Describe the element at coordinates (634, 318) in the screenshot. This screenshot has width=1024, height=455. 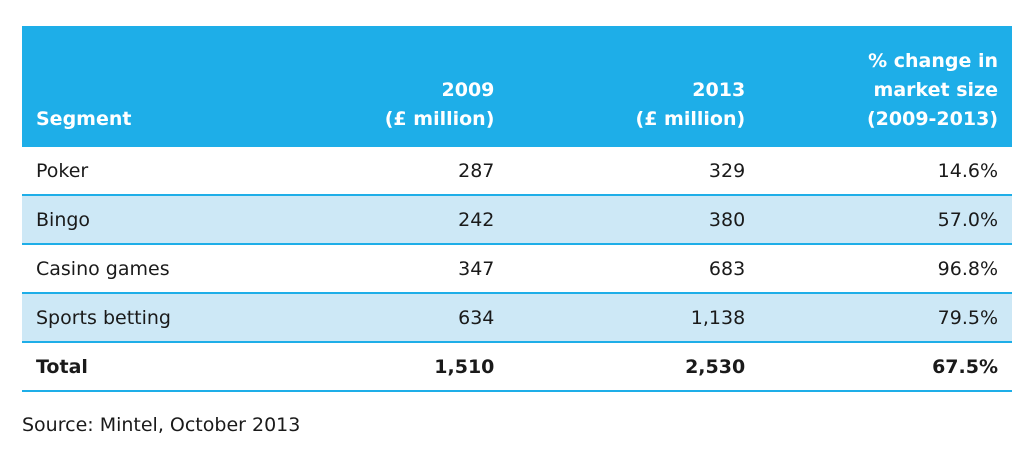
I see `row-value-2013: 1,138` at that location.